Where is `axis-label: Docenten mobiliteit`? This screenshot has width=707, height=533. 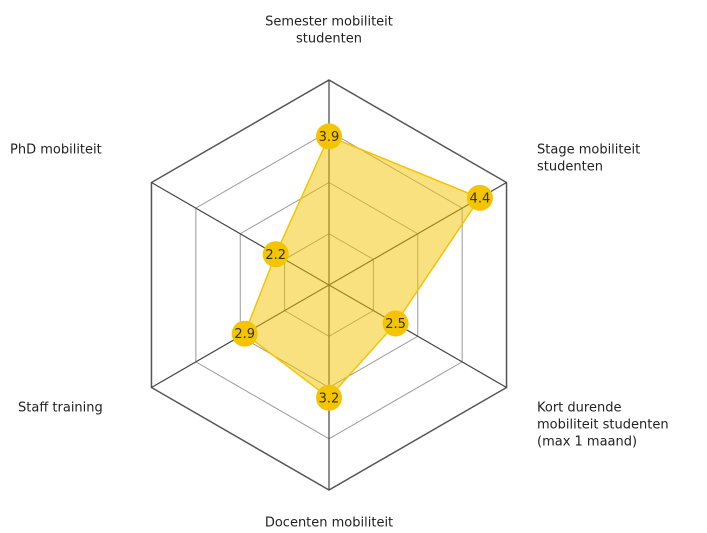
axis-label: Docenten mobiliteit is located at coordinates (329, 523).